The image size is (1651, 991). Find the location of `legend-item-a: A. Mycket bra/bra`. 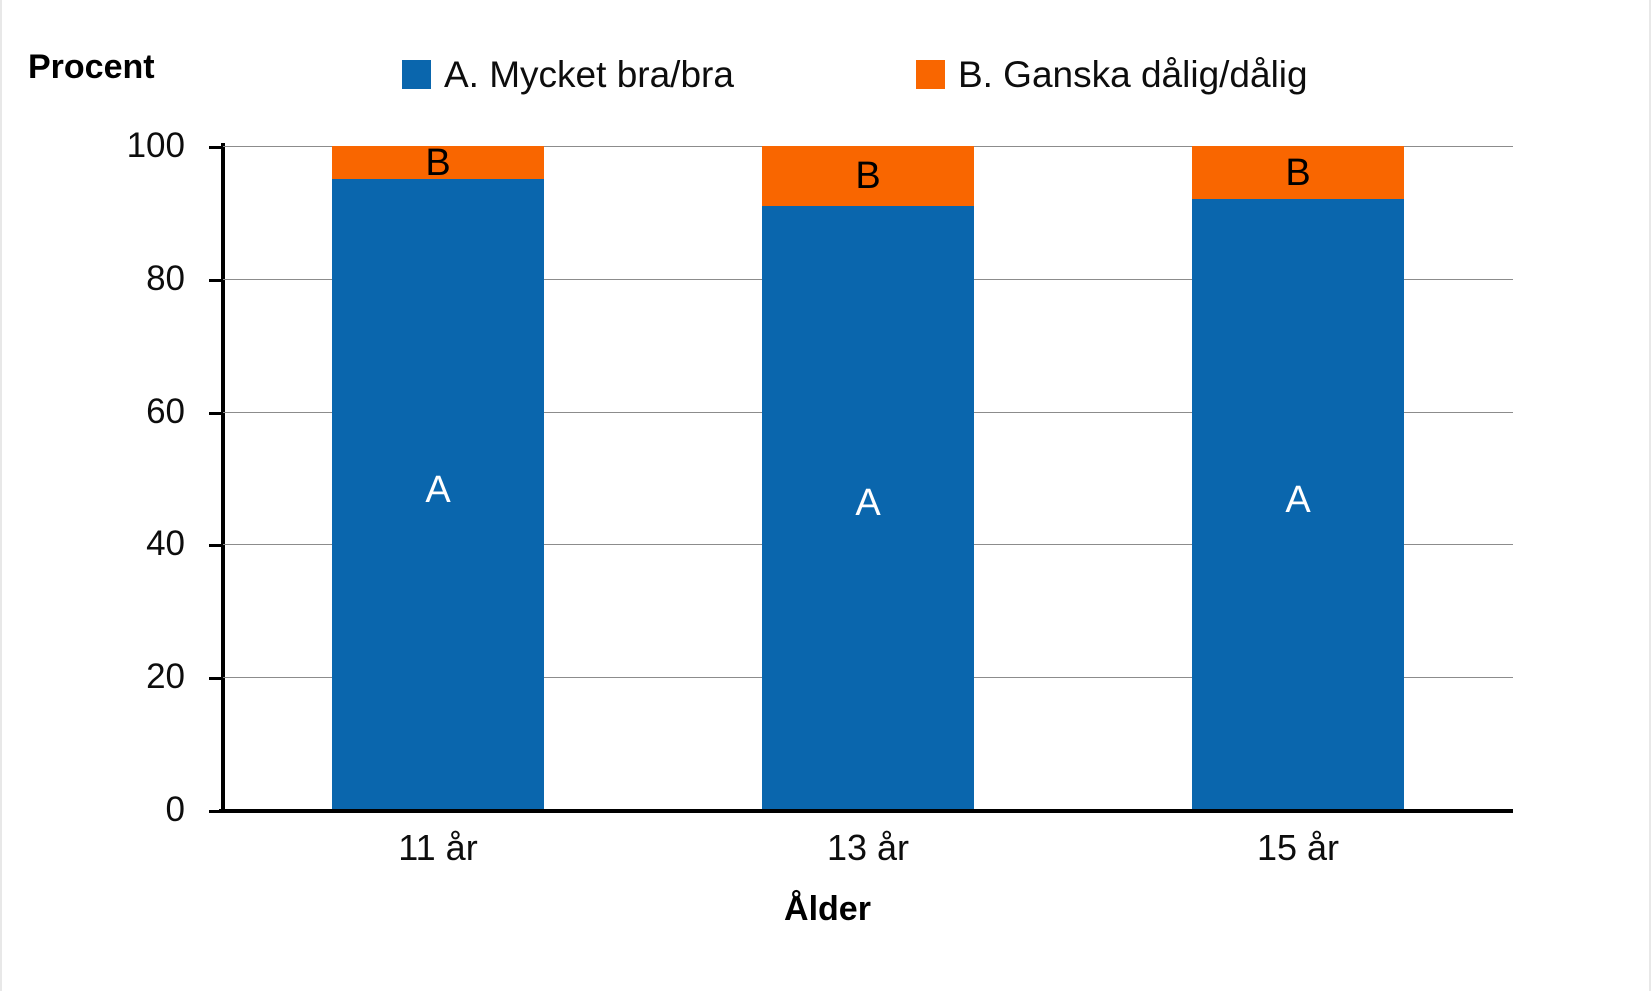

legend-item-a: A. Mycket bra/bra is located at coordinates (568, 74).